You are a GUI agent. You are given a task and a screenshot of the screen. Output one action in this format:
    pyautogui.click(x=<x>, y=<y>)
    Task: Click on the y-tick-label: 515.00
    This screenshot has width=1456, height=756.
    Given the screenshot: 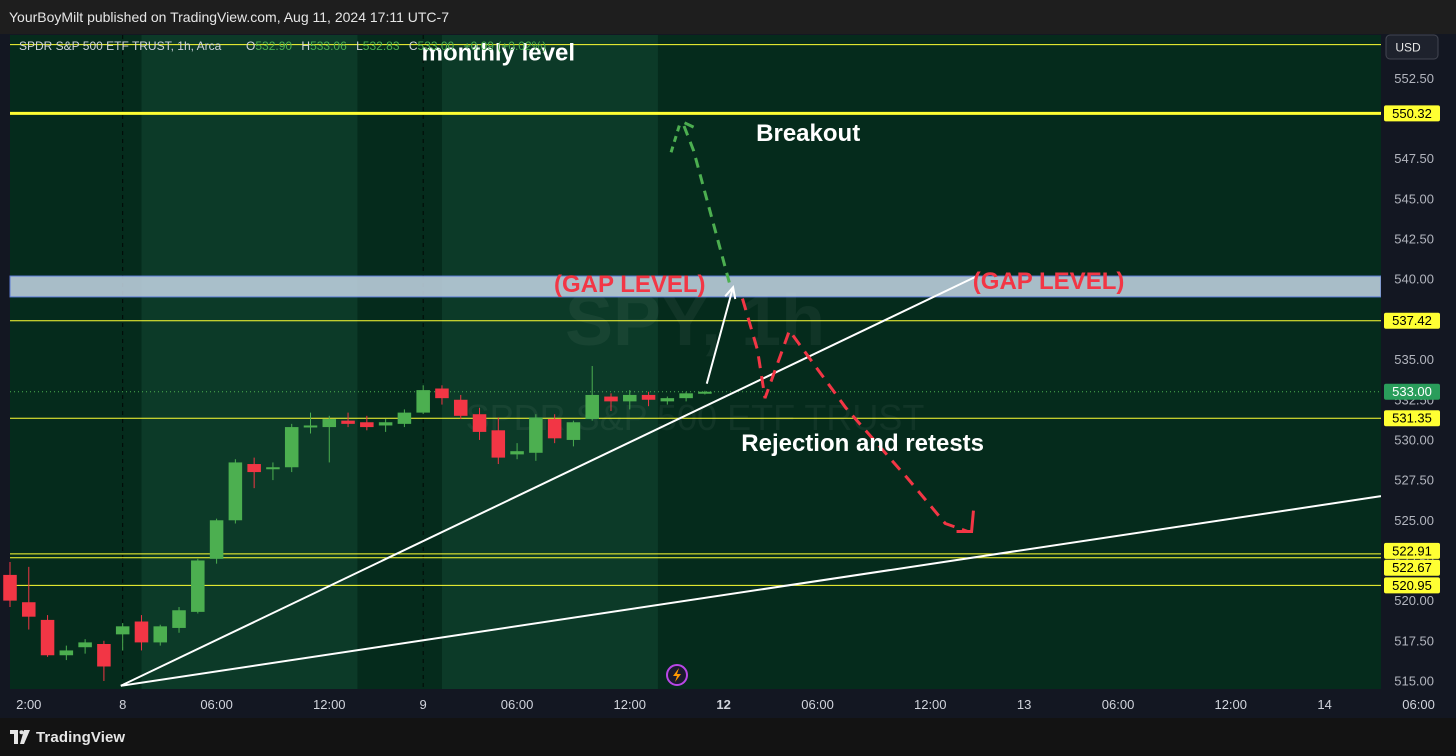 What is the action you would take?
    pyautogui.click(x=1414, y=680)
    